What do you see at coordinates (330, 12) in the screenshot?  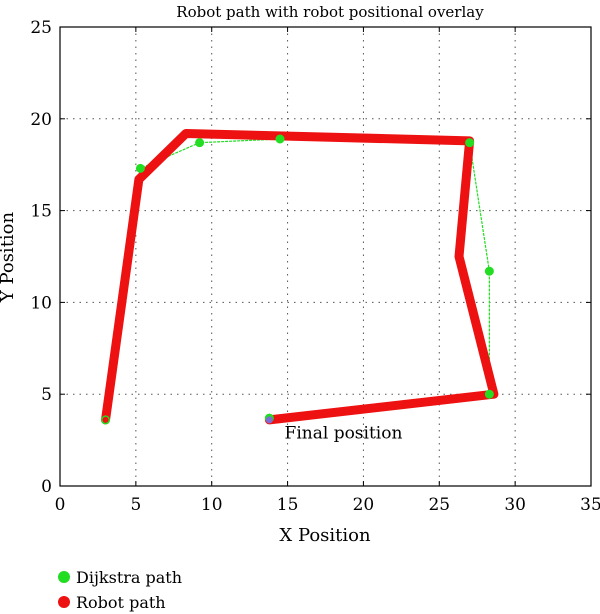 I see `chart-title: Robot path with robot positional overlay` at bounding box center [330, 12].